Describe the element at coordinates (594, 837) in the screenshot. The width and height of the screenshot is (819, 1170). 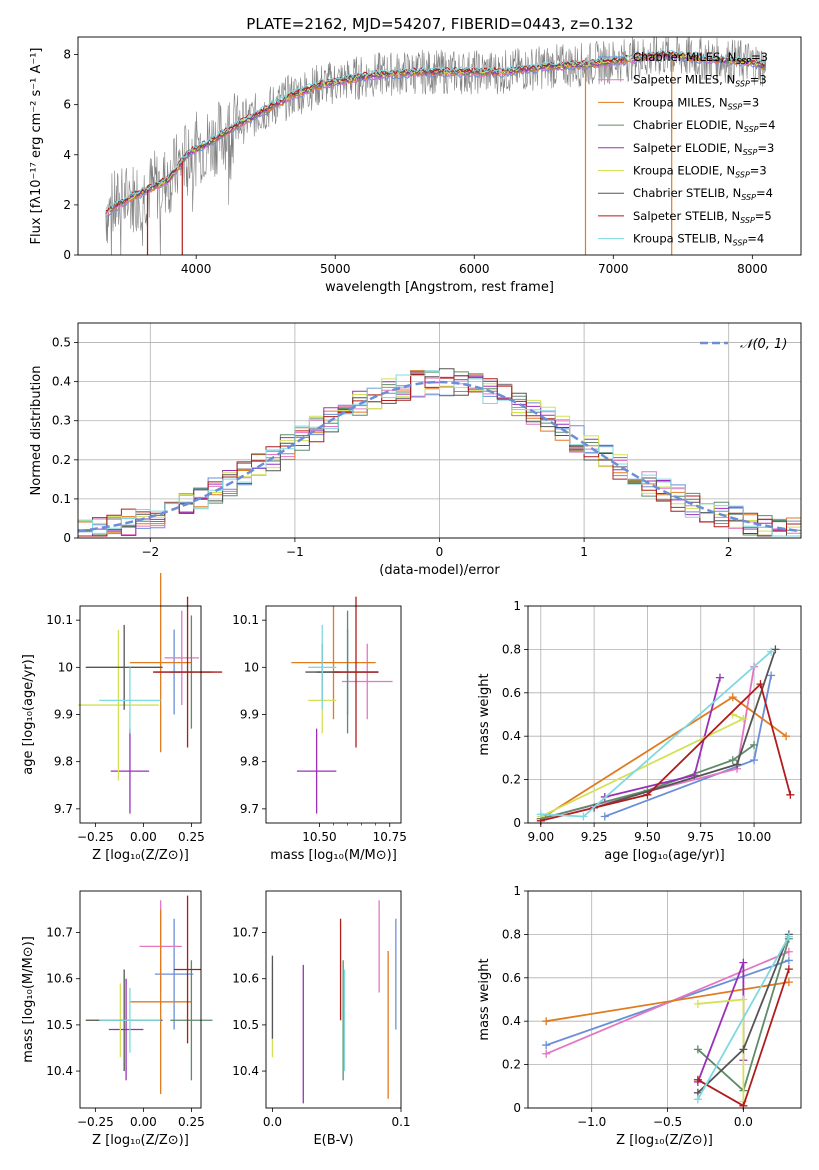
I see `x-tick-label: 9.25` at that location.